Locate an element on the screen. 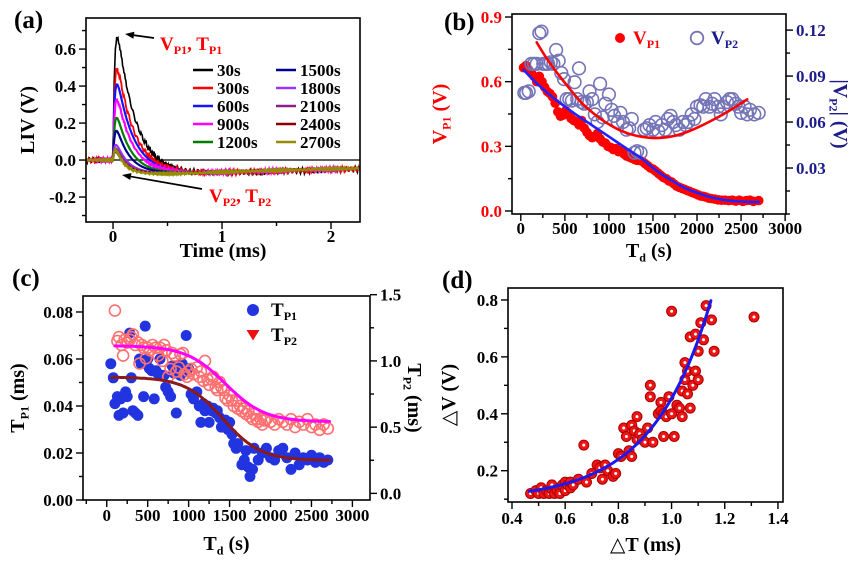  panel-d-label: (d) is located at coordinates (457, 280).